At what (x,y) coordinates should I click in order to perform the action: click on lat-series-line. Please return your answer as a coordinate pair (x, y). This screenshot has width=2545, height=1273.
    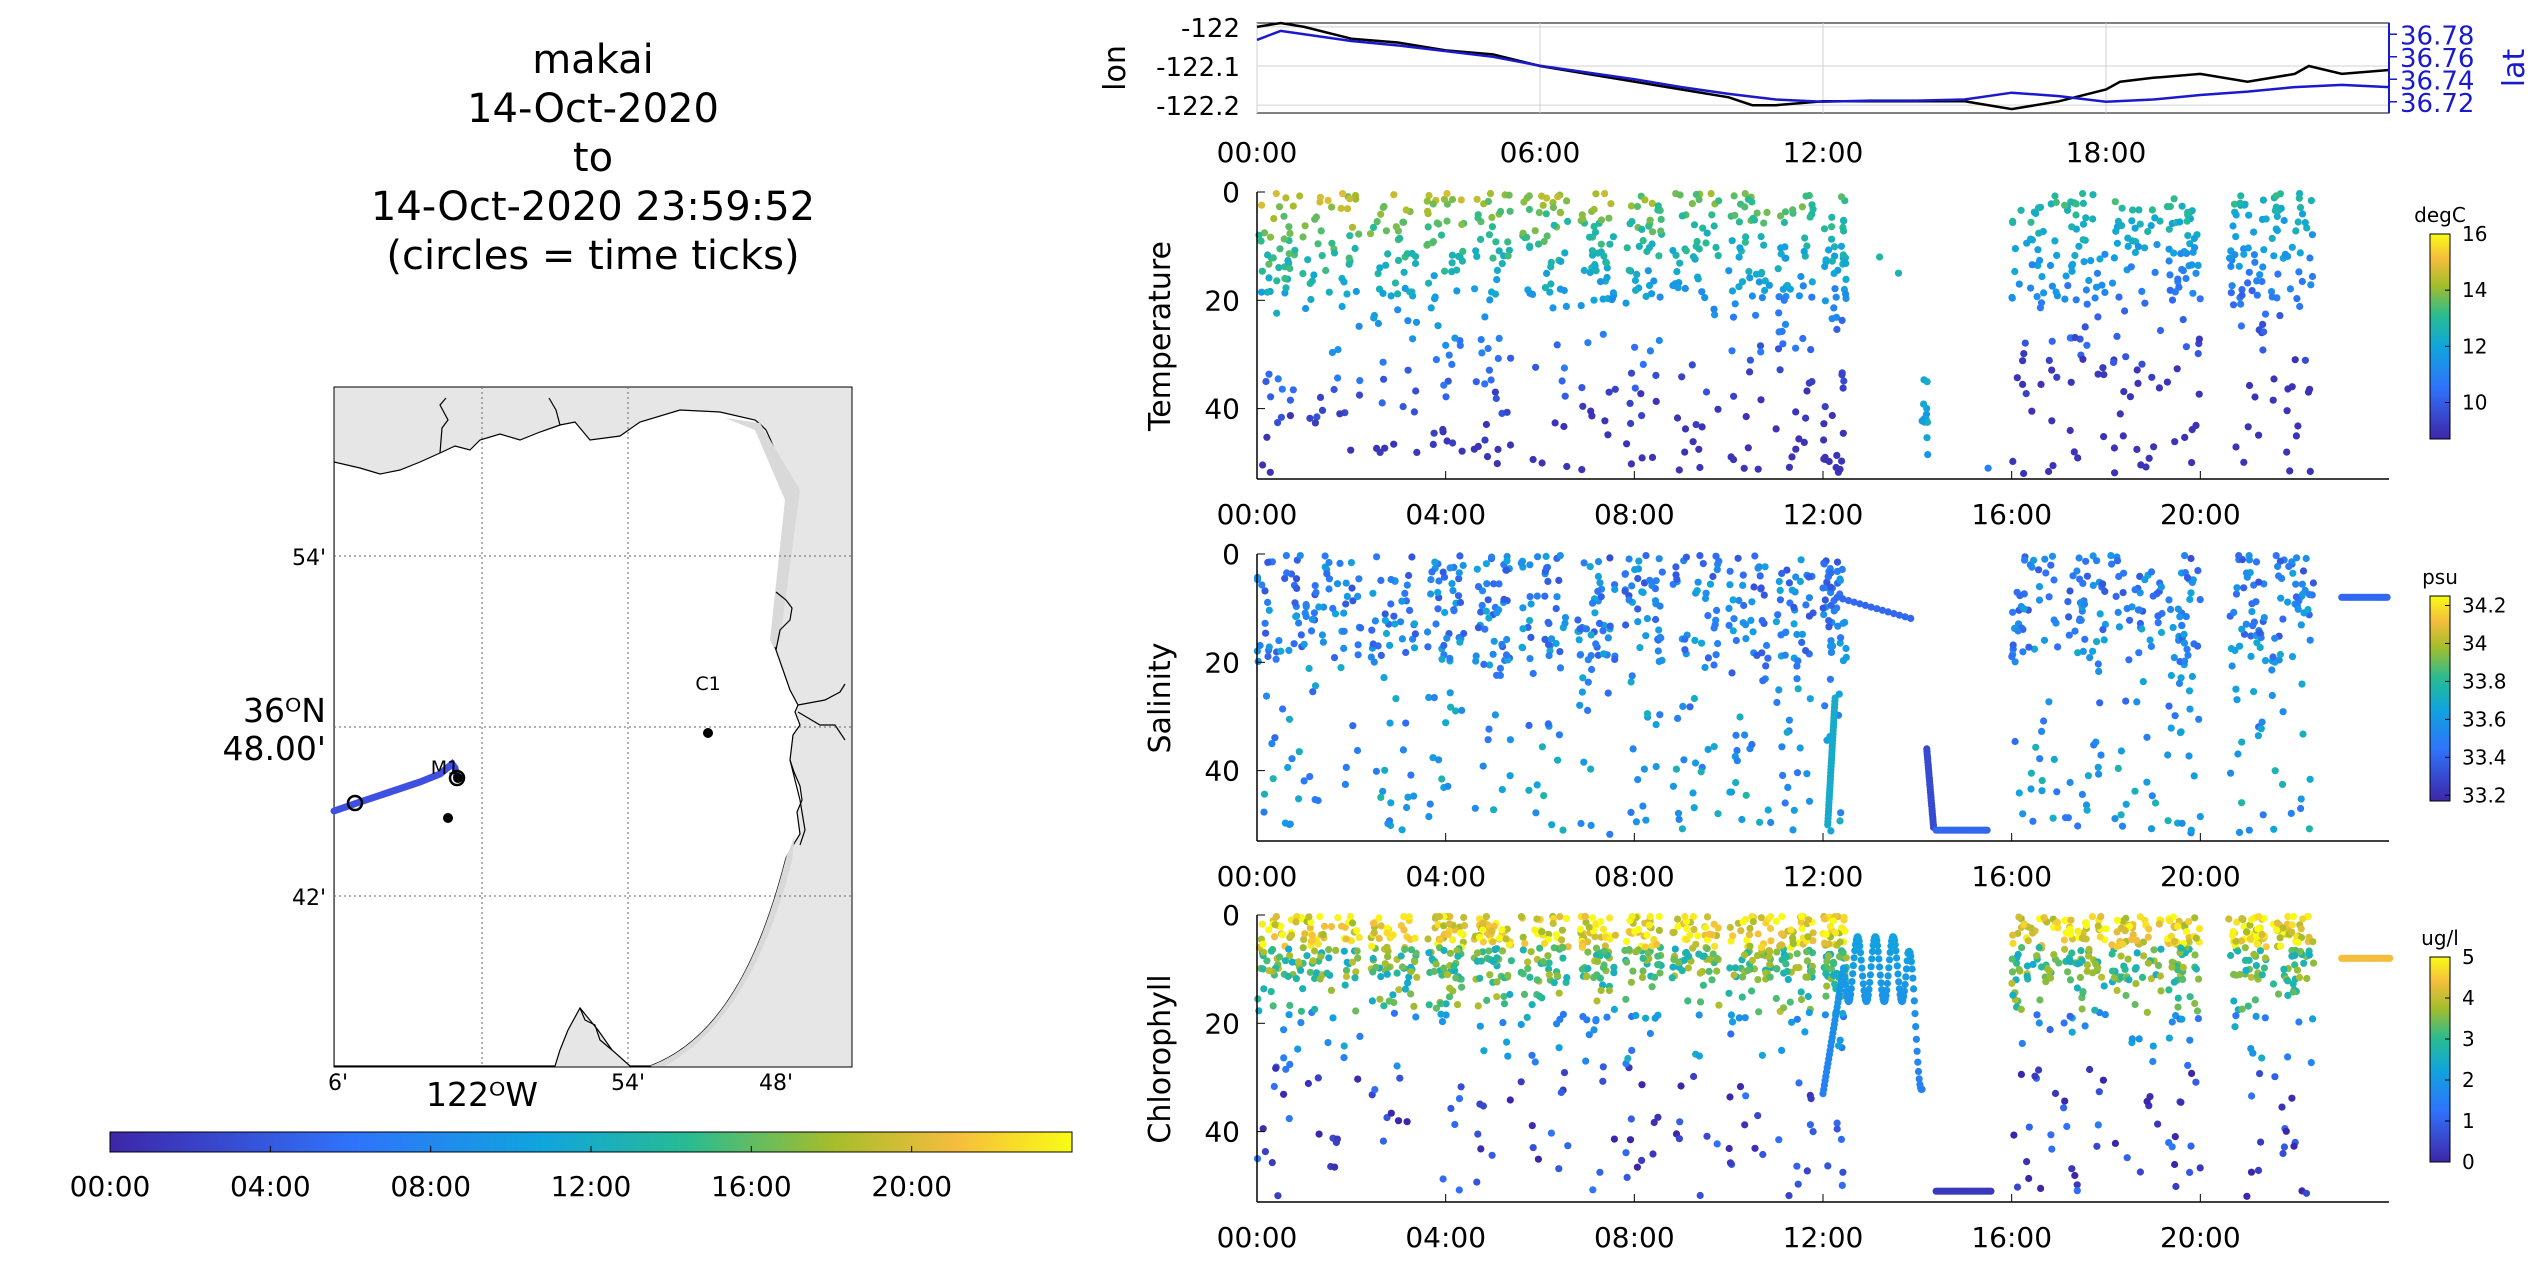
    Looking at the image, I should click on (1823, 66).